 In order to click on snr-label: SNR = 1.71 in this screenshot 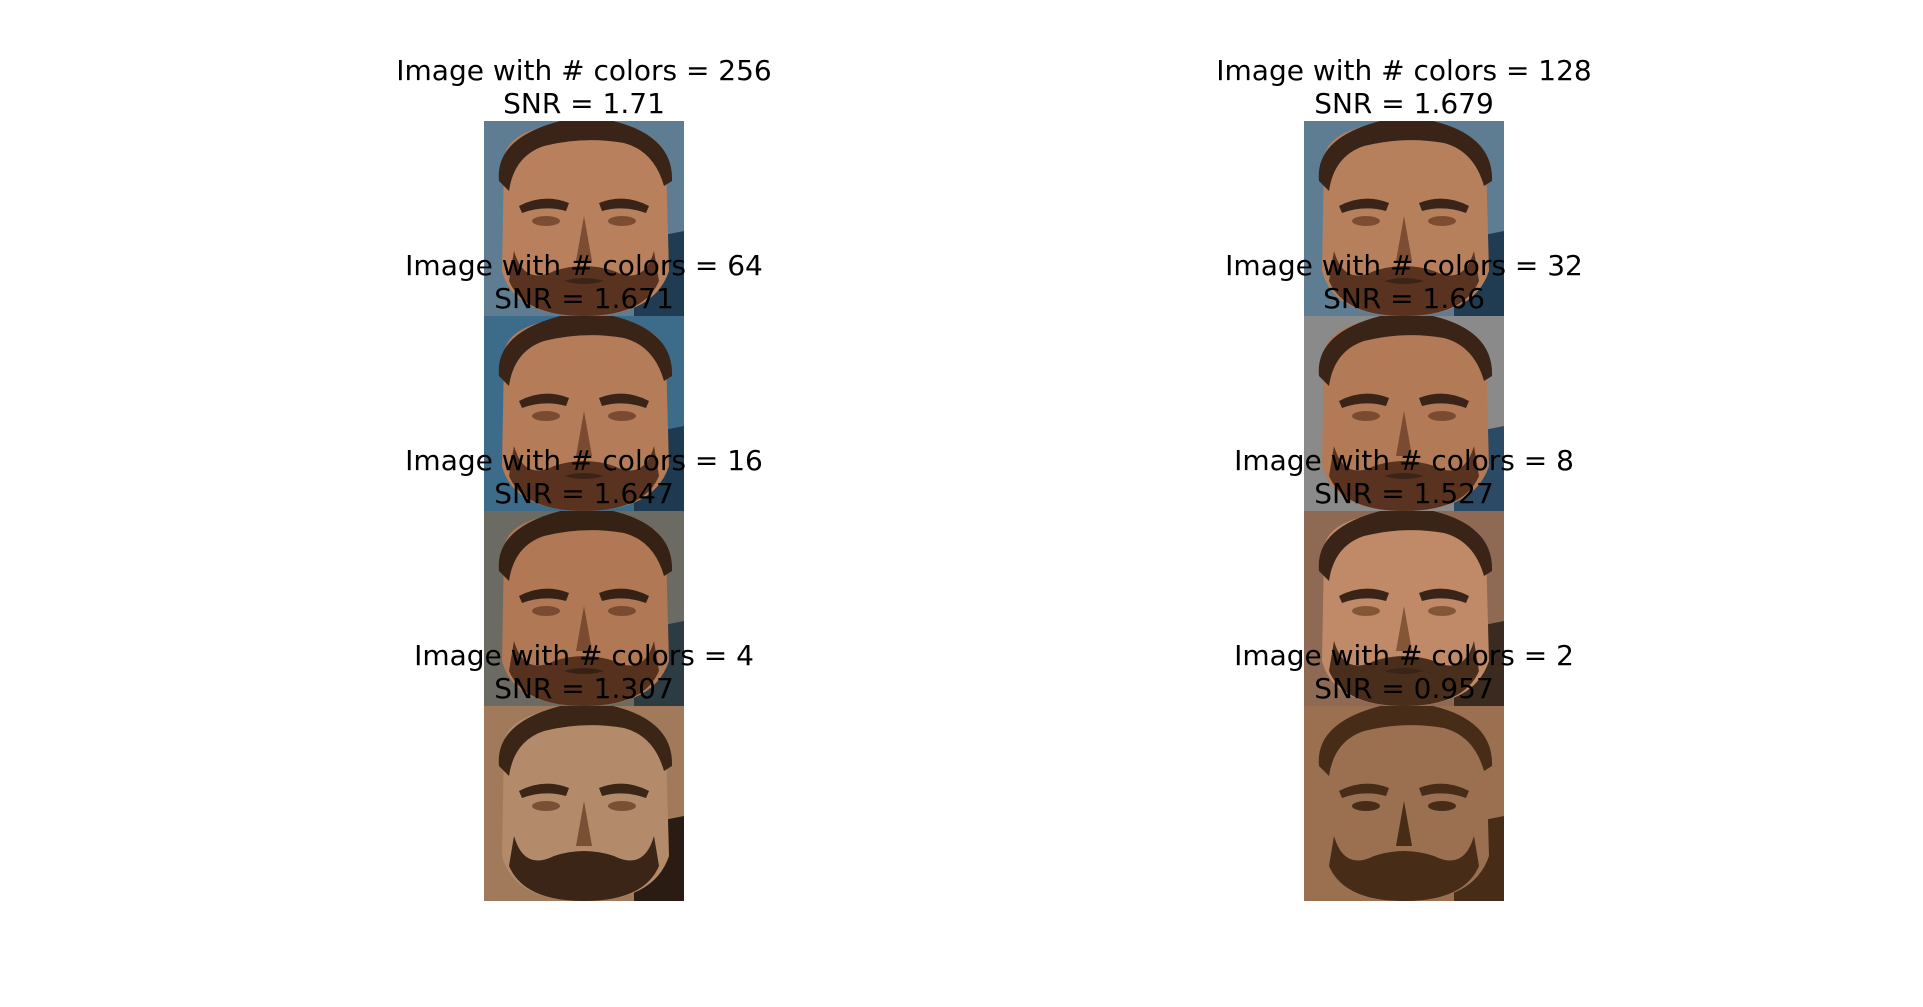, I will do `click(584, 103)`.